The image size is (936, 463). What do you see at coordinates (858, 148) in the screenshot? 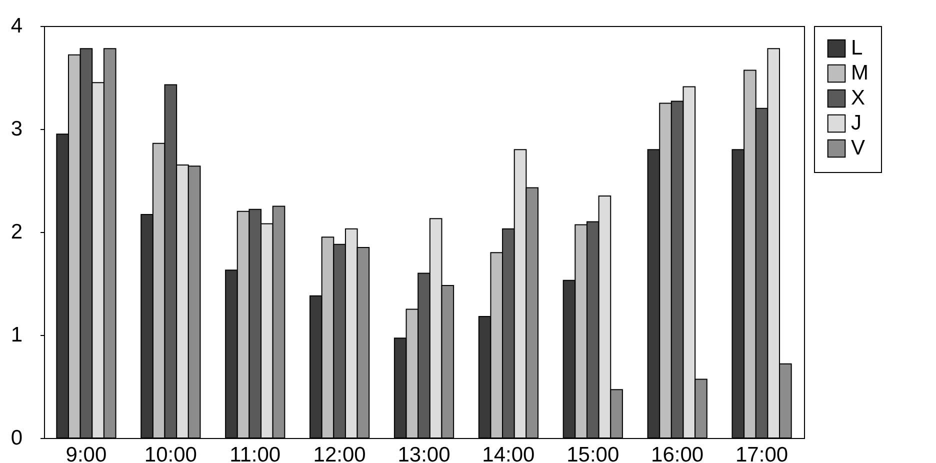
I see `legend-label: V` at bounding box center [858, 148].